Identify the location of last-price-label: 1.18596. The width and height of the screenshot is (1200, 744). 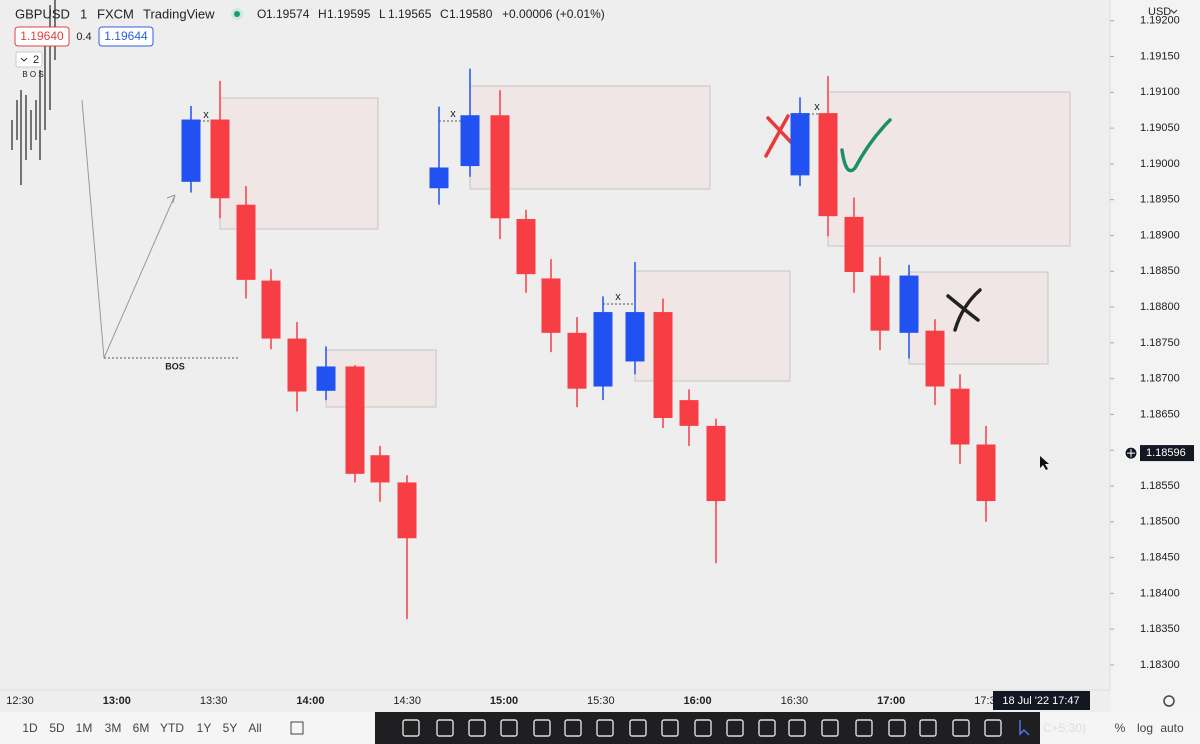
(1166, 453).